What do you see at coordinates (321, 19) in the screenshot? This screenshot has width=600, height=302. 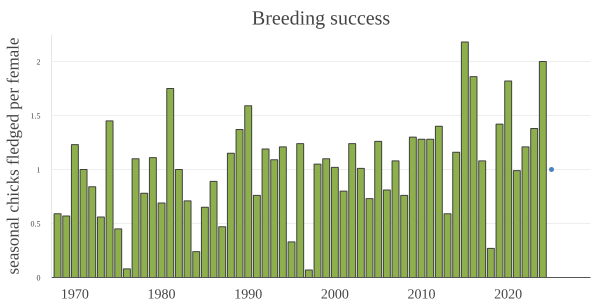 I see `chart-title: Breeding success` at bounding box center [321, 19].